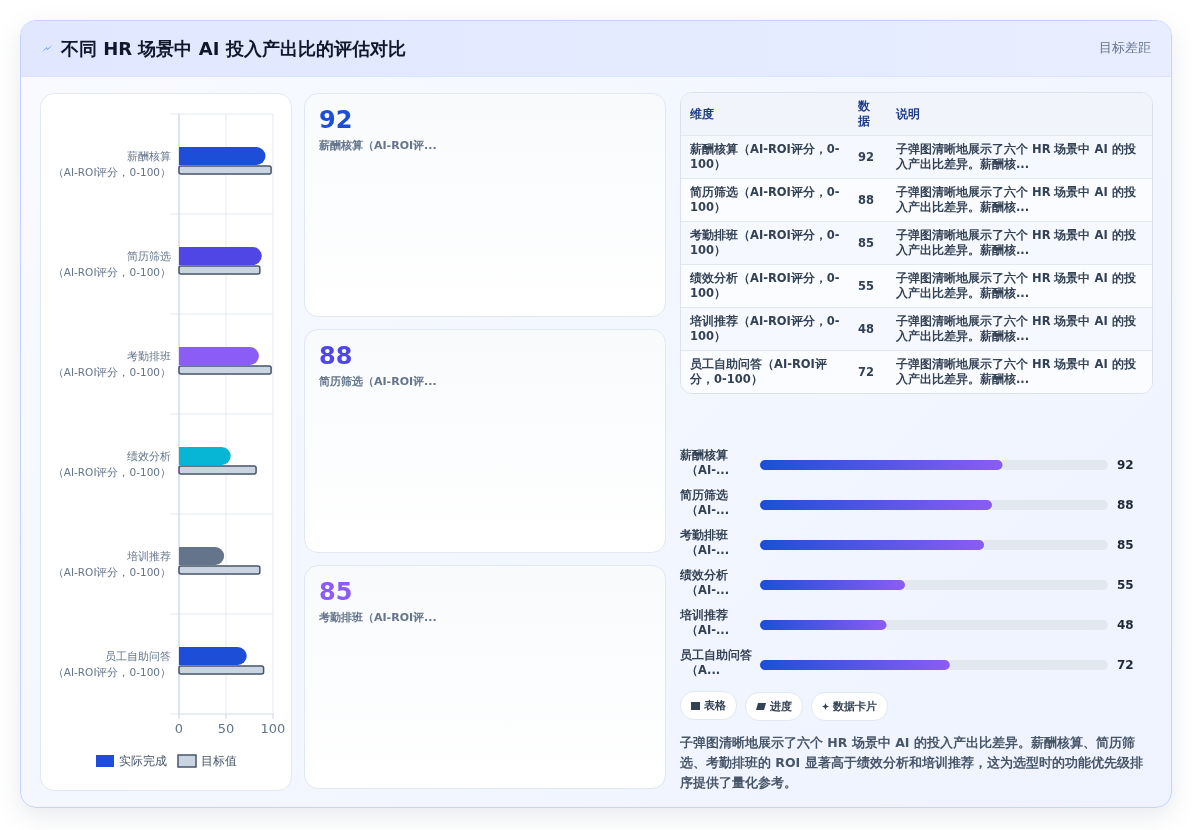  What do you see at coordinates (774, 706) in the screenshot?
I see `text: 进度` at bounding box center [774, 706].